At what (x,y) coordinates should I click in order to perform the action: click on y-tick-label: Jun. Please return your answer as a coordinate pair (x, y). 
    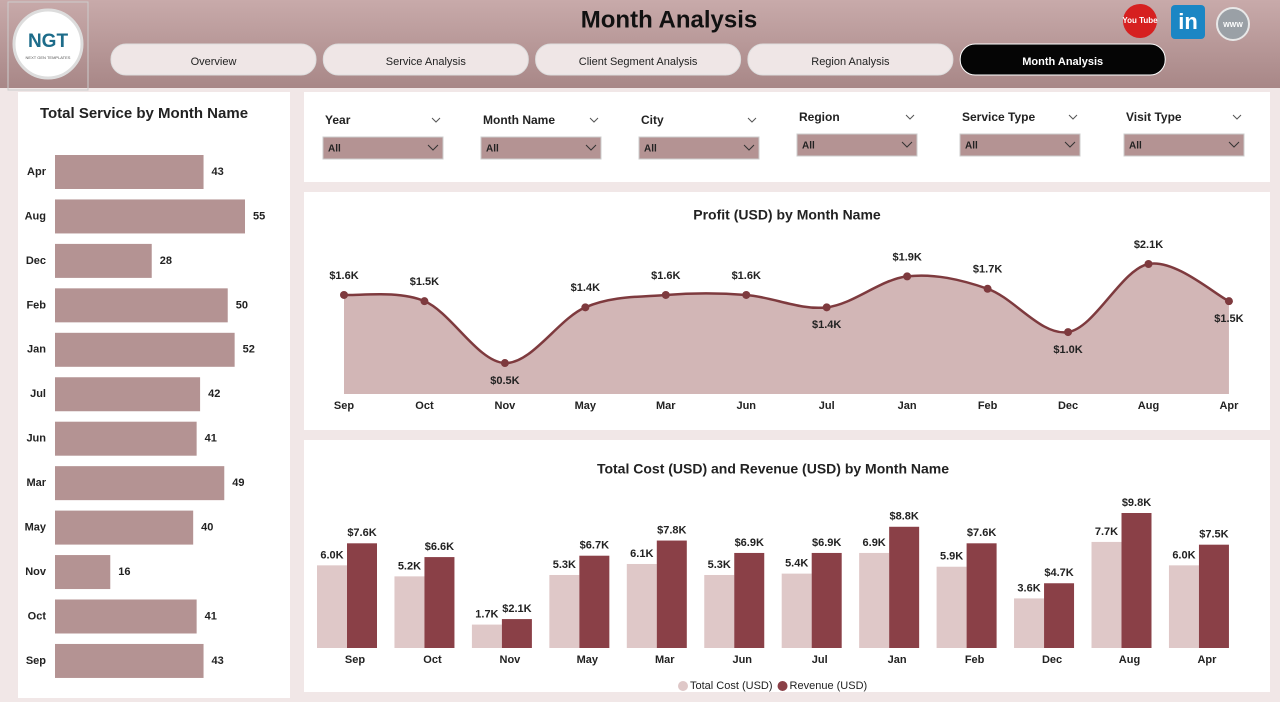
    Looking at the image, I should click on (36, 439).